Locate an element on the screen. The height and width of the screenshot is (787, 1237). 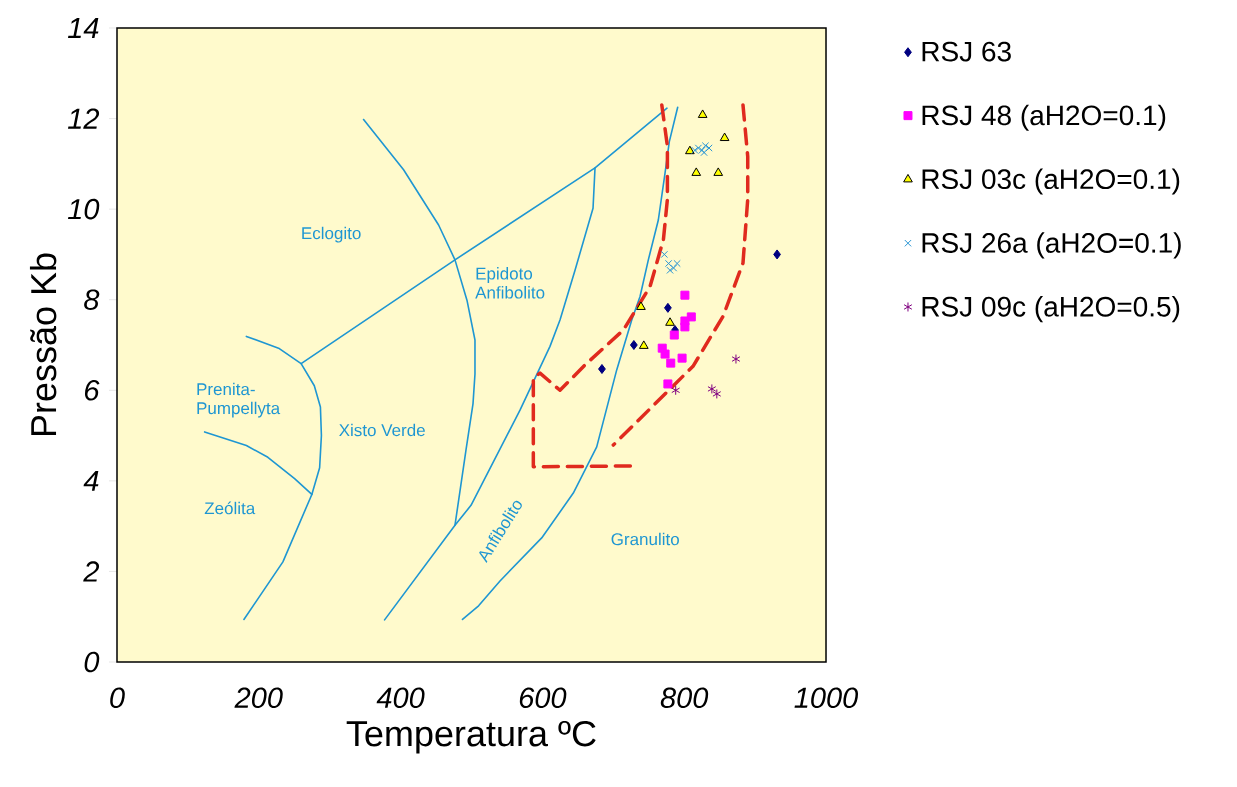
y-axis-title: Pressão Kb is located at coordinates (43, 344).